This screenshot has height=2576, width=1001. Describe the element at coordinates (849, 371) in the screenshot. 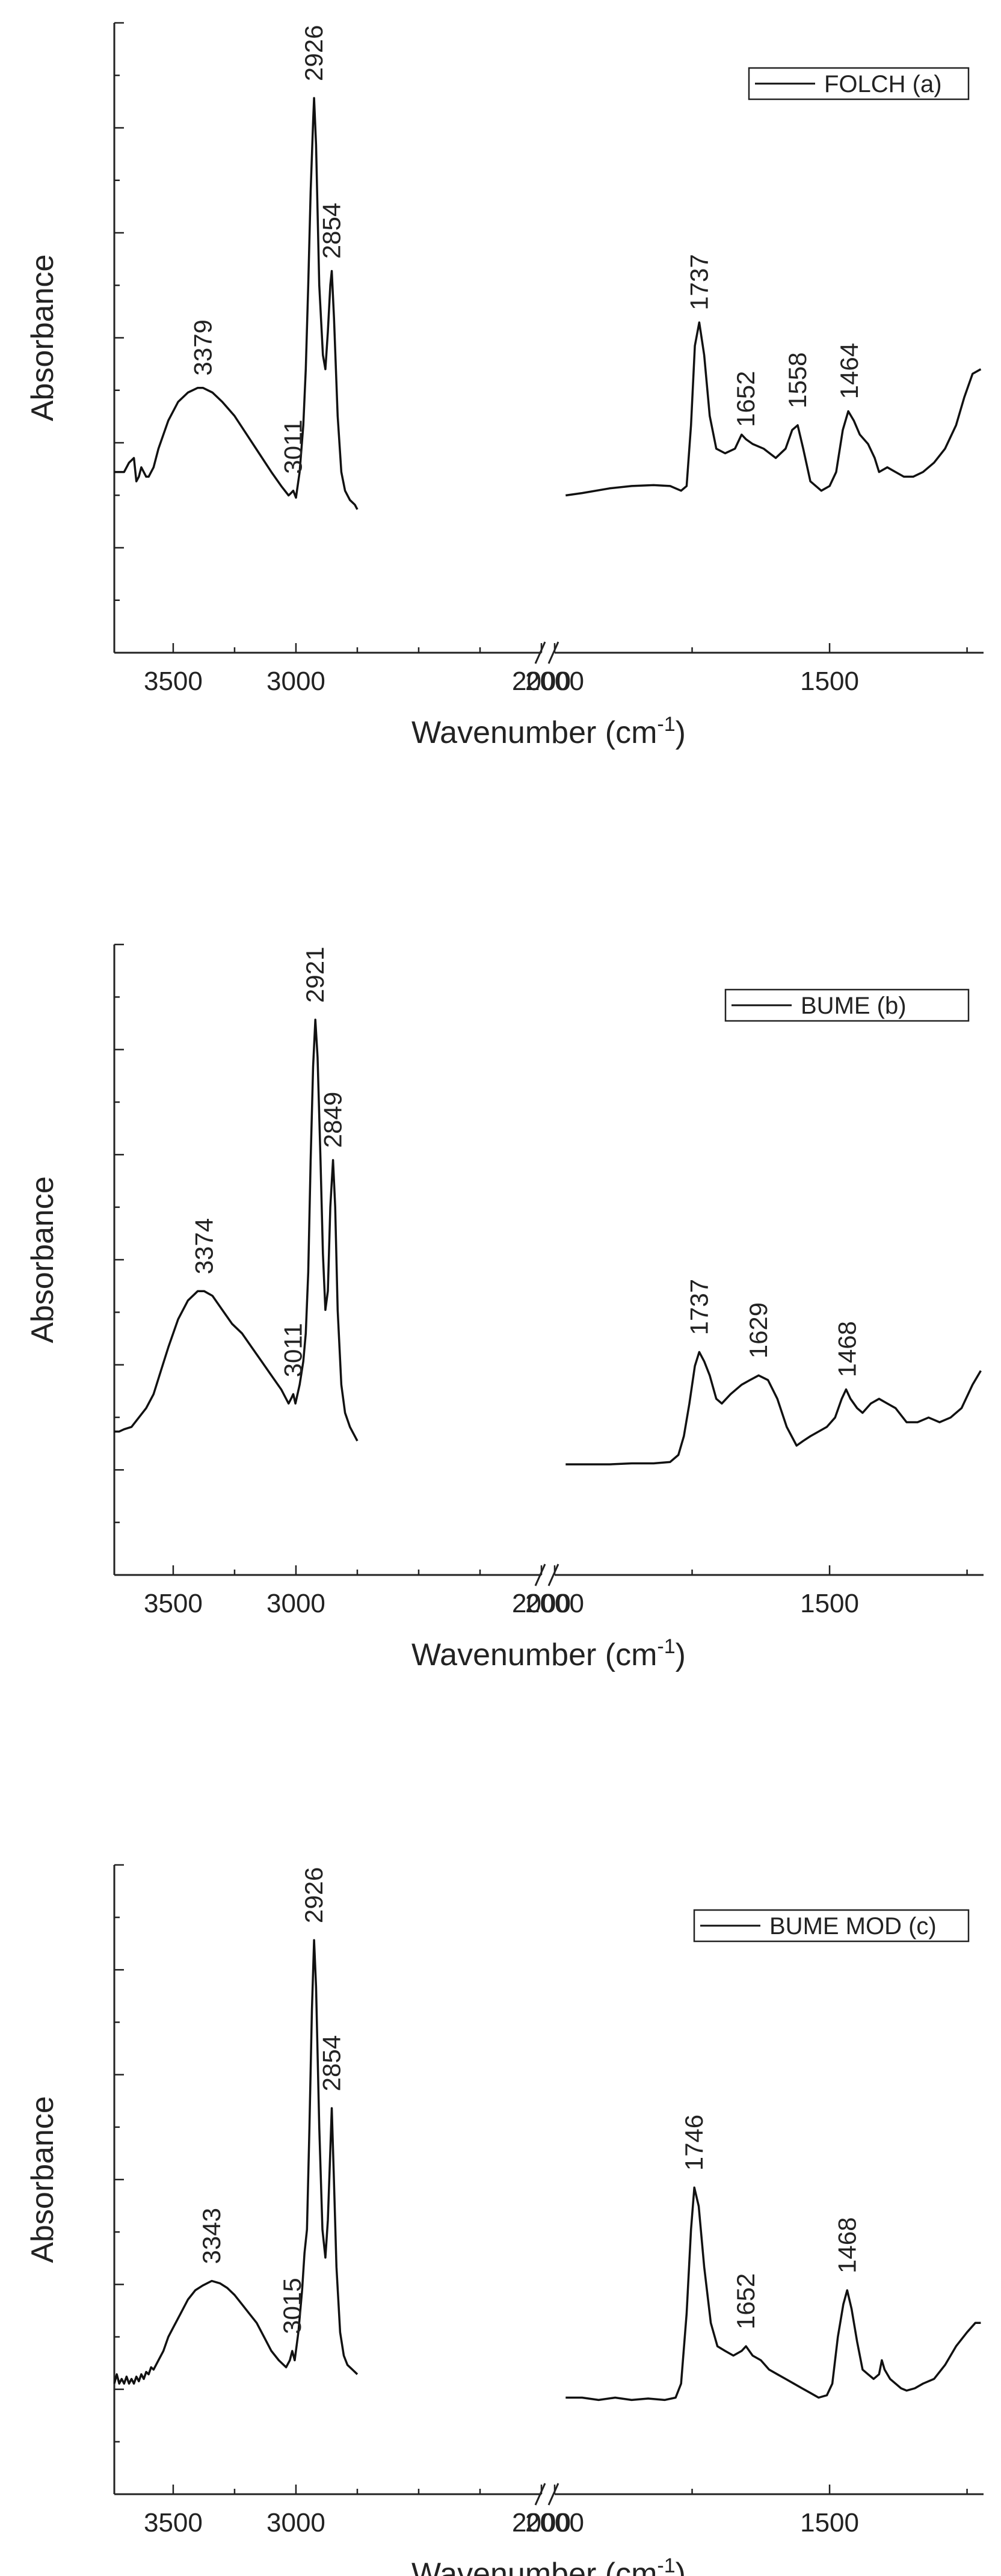

I see `peak-label: 1464` at that location.